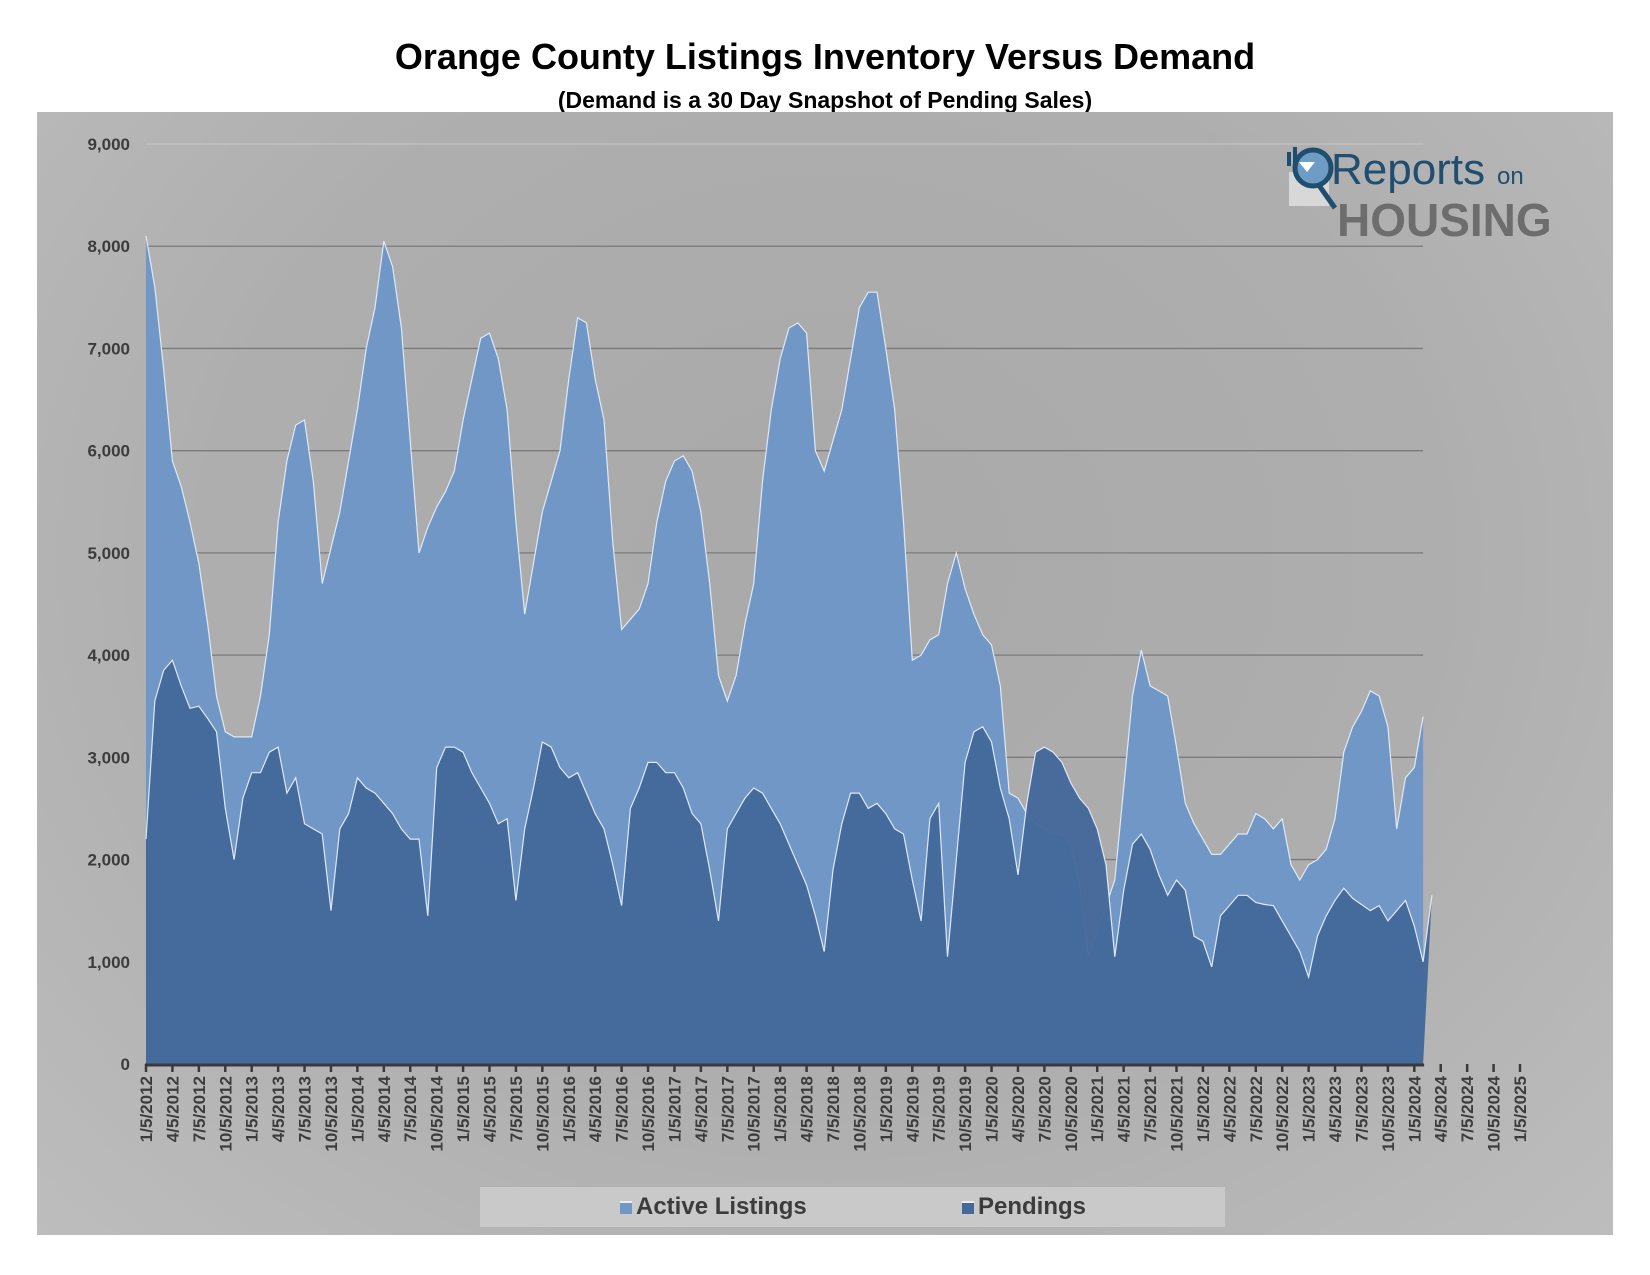 Image resolution: width=1650 pixels, height=1275 pixels. Describe the element at coordinates (410, 1108) in the screenshot. I see `x-tick-label: 7/5/2014` at that location.